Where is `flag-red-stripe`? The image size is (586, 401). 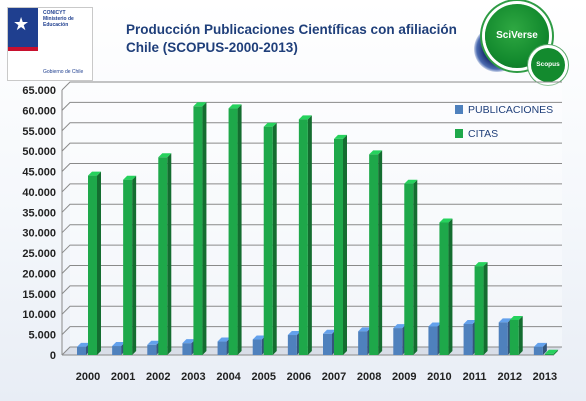 flag-red-stripe is located at coordinates (23, 49).